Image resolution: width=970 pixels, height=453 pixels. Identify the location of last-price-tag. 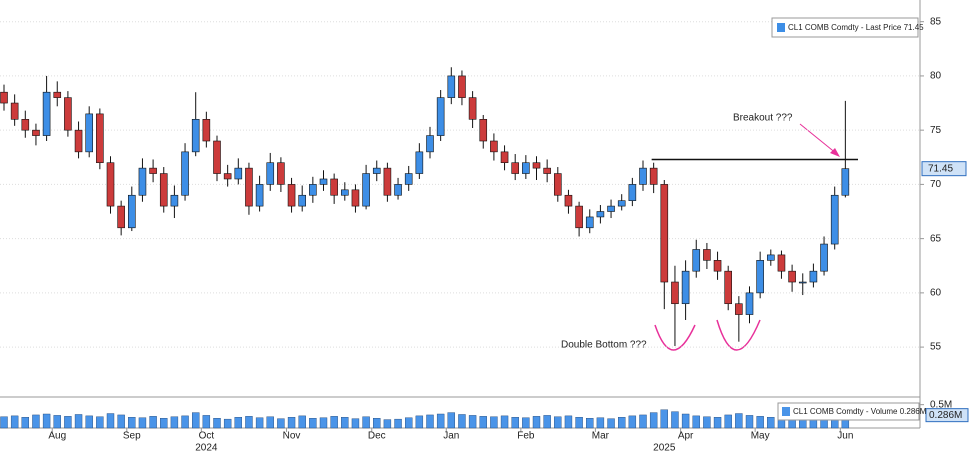
(944, 169).